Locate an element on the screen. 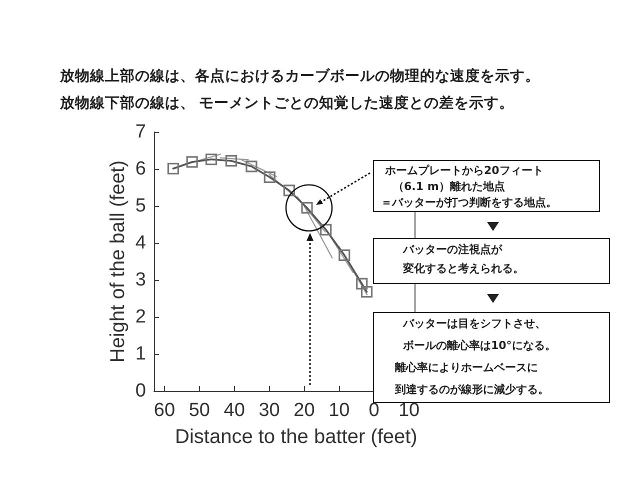  x-tick-label: 60 is located at coordinates (165, 410).